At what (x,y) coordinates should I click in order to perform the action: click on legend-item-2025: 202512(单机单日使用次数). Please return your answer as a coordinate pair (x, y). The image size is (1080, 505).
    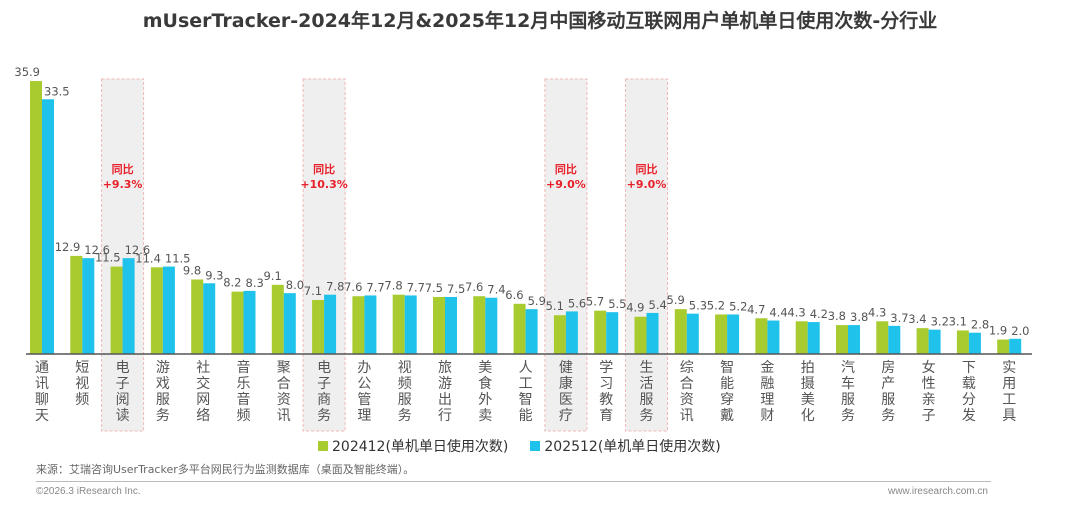
    Looking at the image, I should click on (625, 446).